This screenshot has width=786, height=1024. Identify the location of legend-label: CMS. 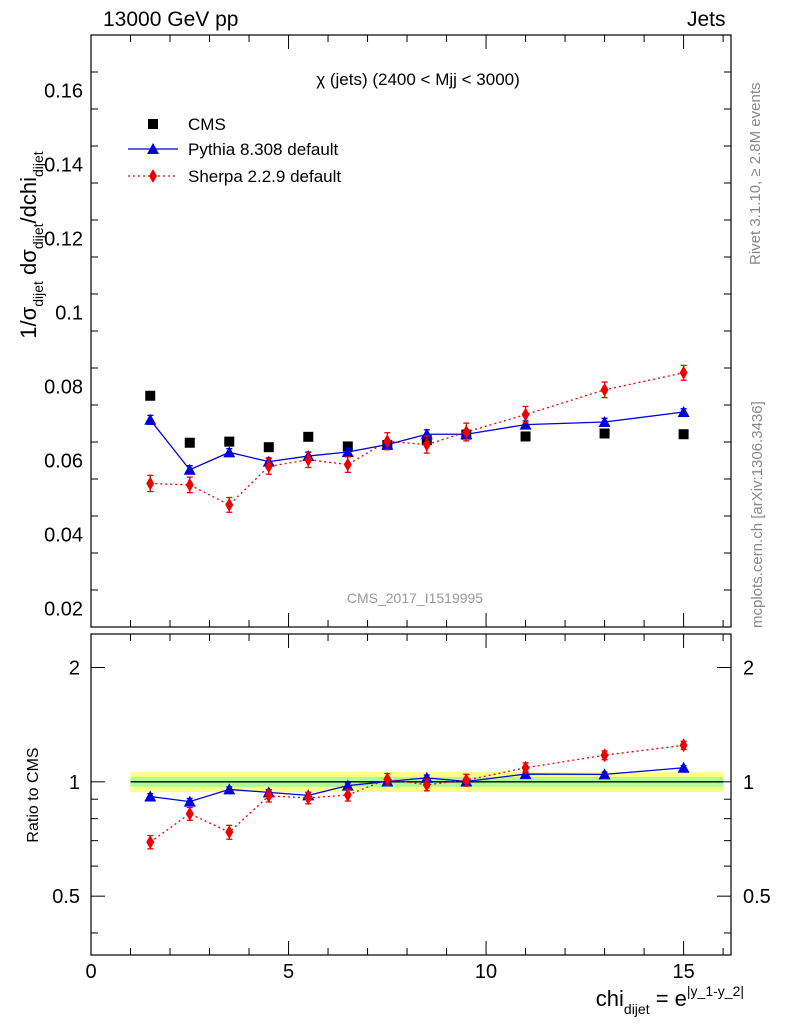
(207, 124).